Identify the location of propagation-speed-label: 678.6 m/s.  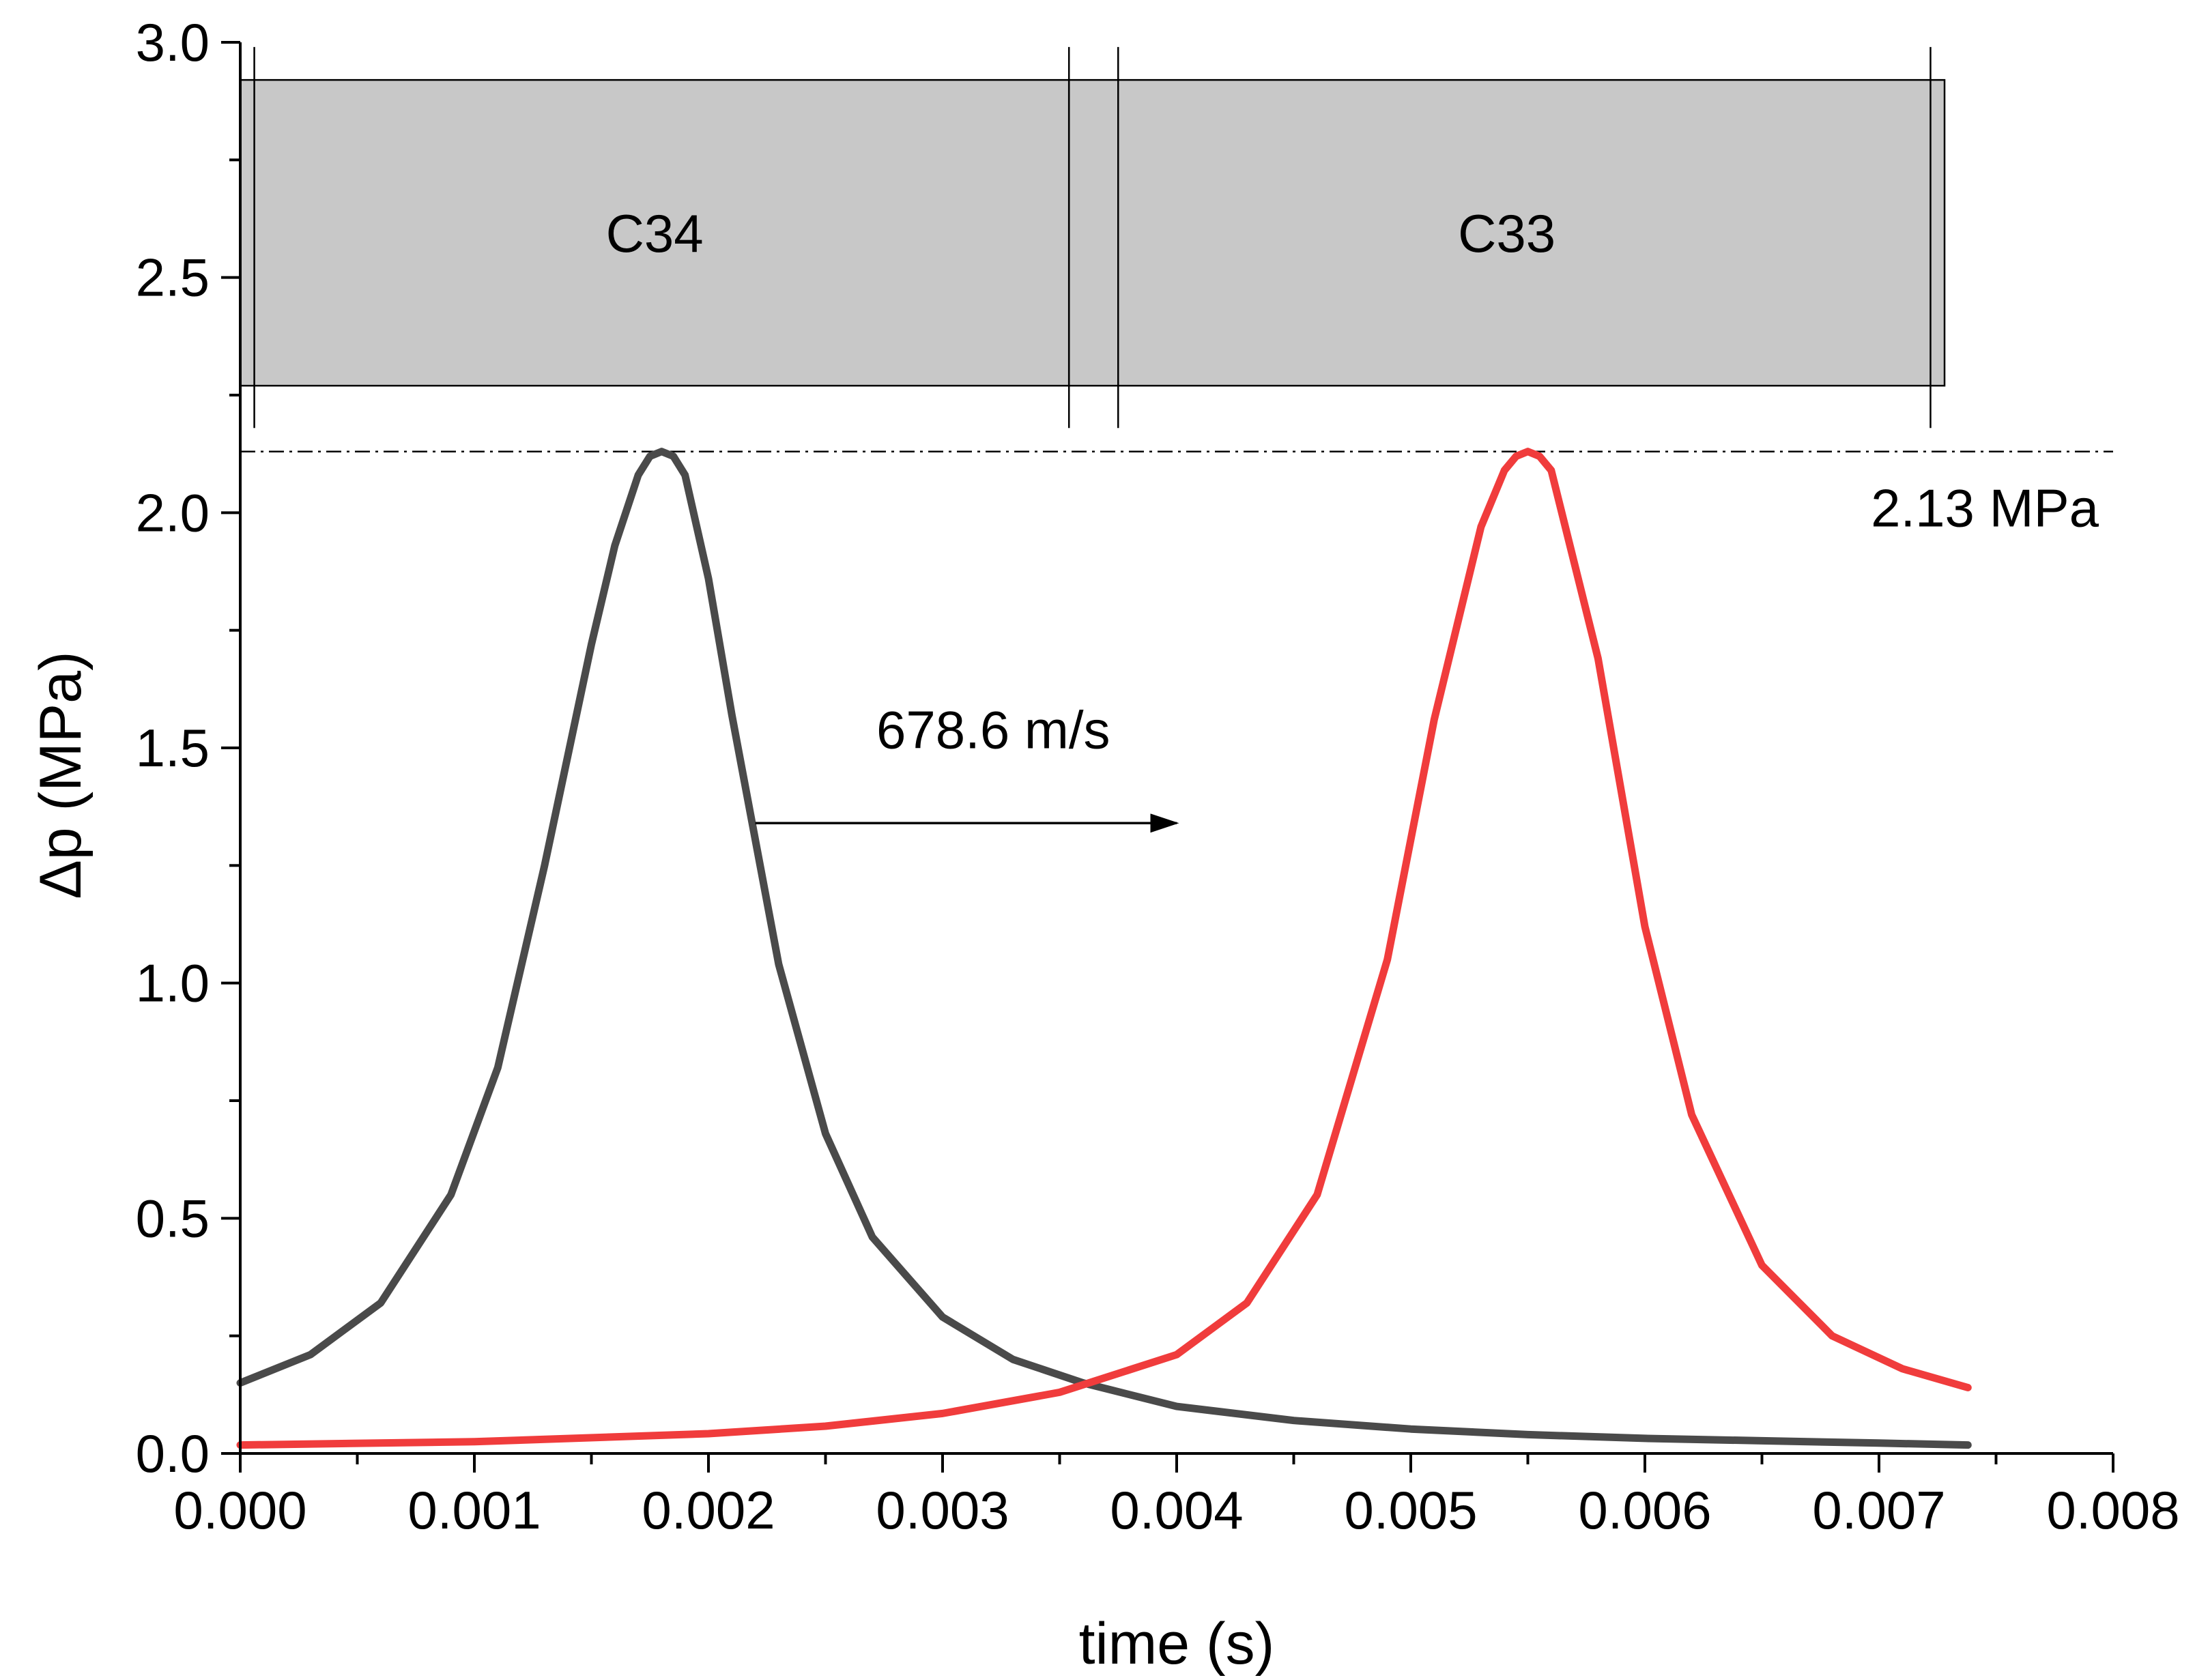
(993, 729).